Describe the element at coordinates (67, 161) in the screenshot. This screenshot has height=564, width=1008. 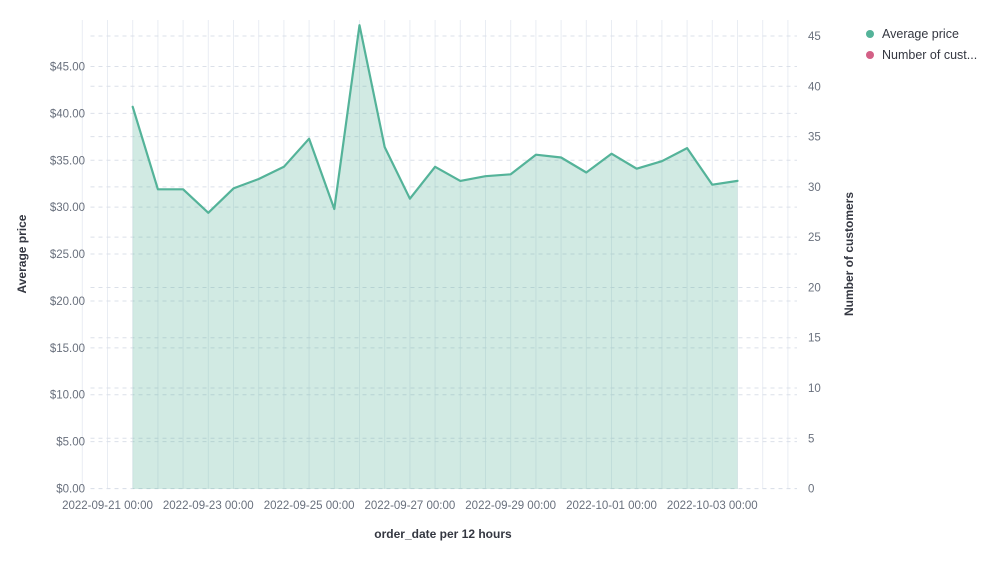
I see `y-left-tick-label: $35.00` at that location.